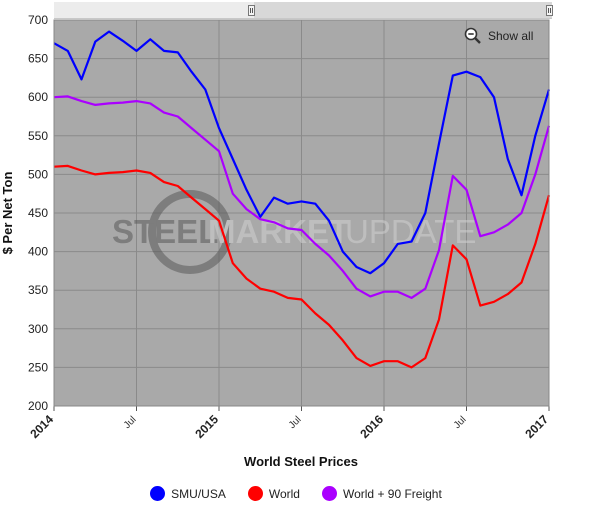 This screenshot has width=592, height=506. I want to click on legend-item-world-freight: World + 90 Freight, so click(381, 493).